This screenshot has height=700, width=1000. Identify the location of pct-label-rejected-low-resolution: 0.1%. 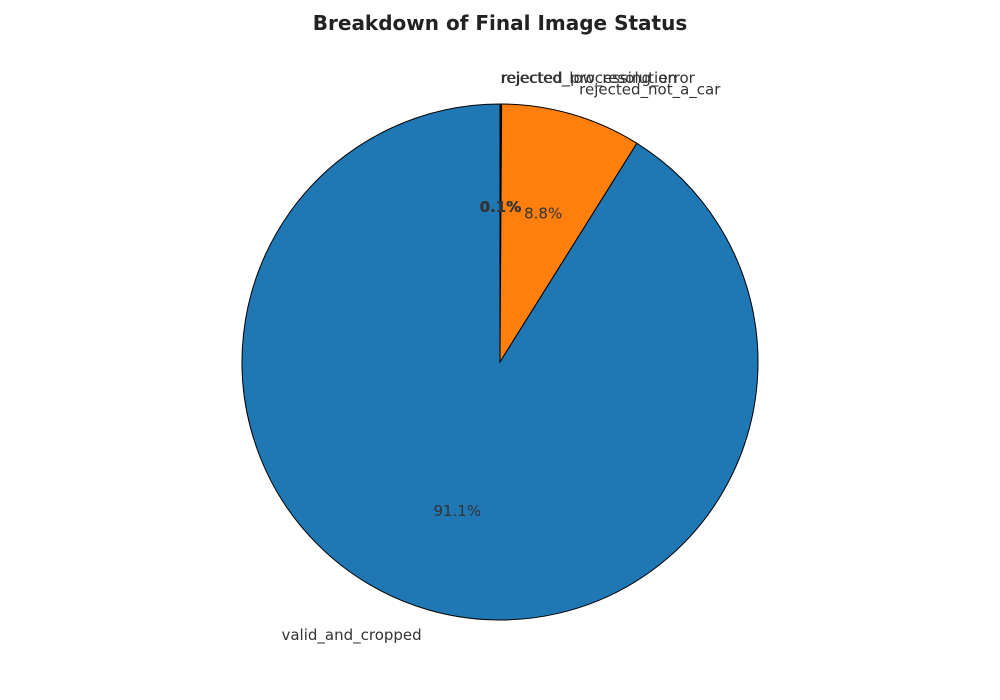
(500, 207).